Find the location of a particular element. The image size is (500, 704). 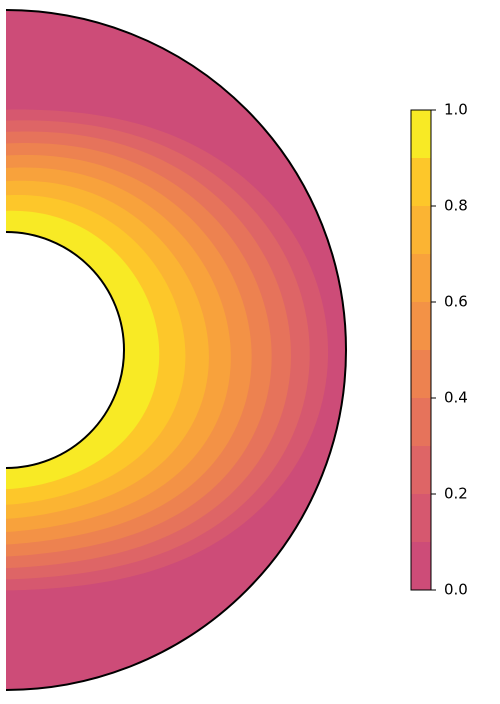

colorbar-tick-label: 0.2 is located at coordinates (456, 494).